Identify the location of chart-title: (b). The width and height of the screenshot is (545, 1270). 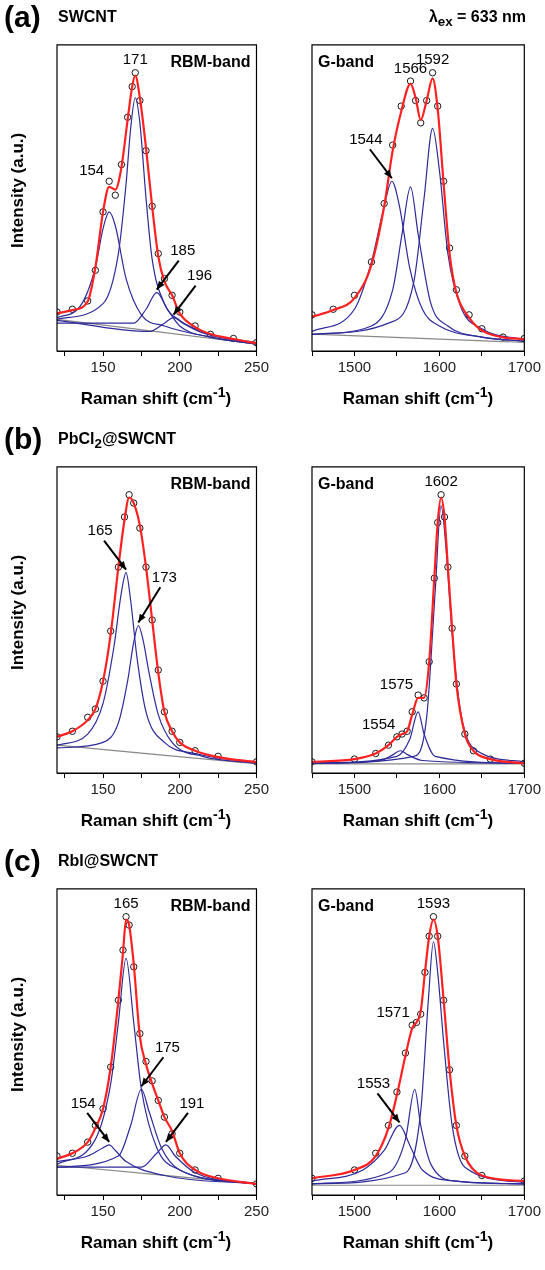
(23, 439).